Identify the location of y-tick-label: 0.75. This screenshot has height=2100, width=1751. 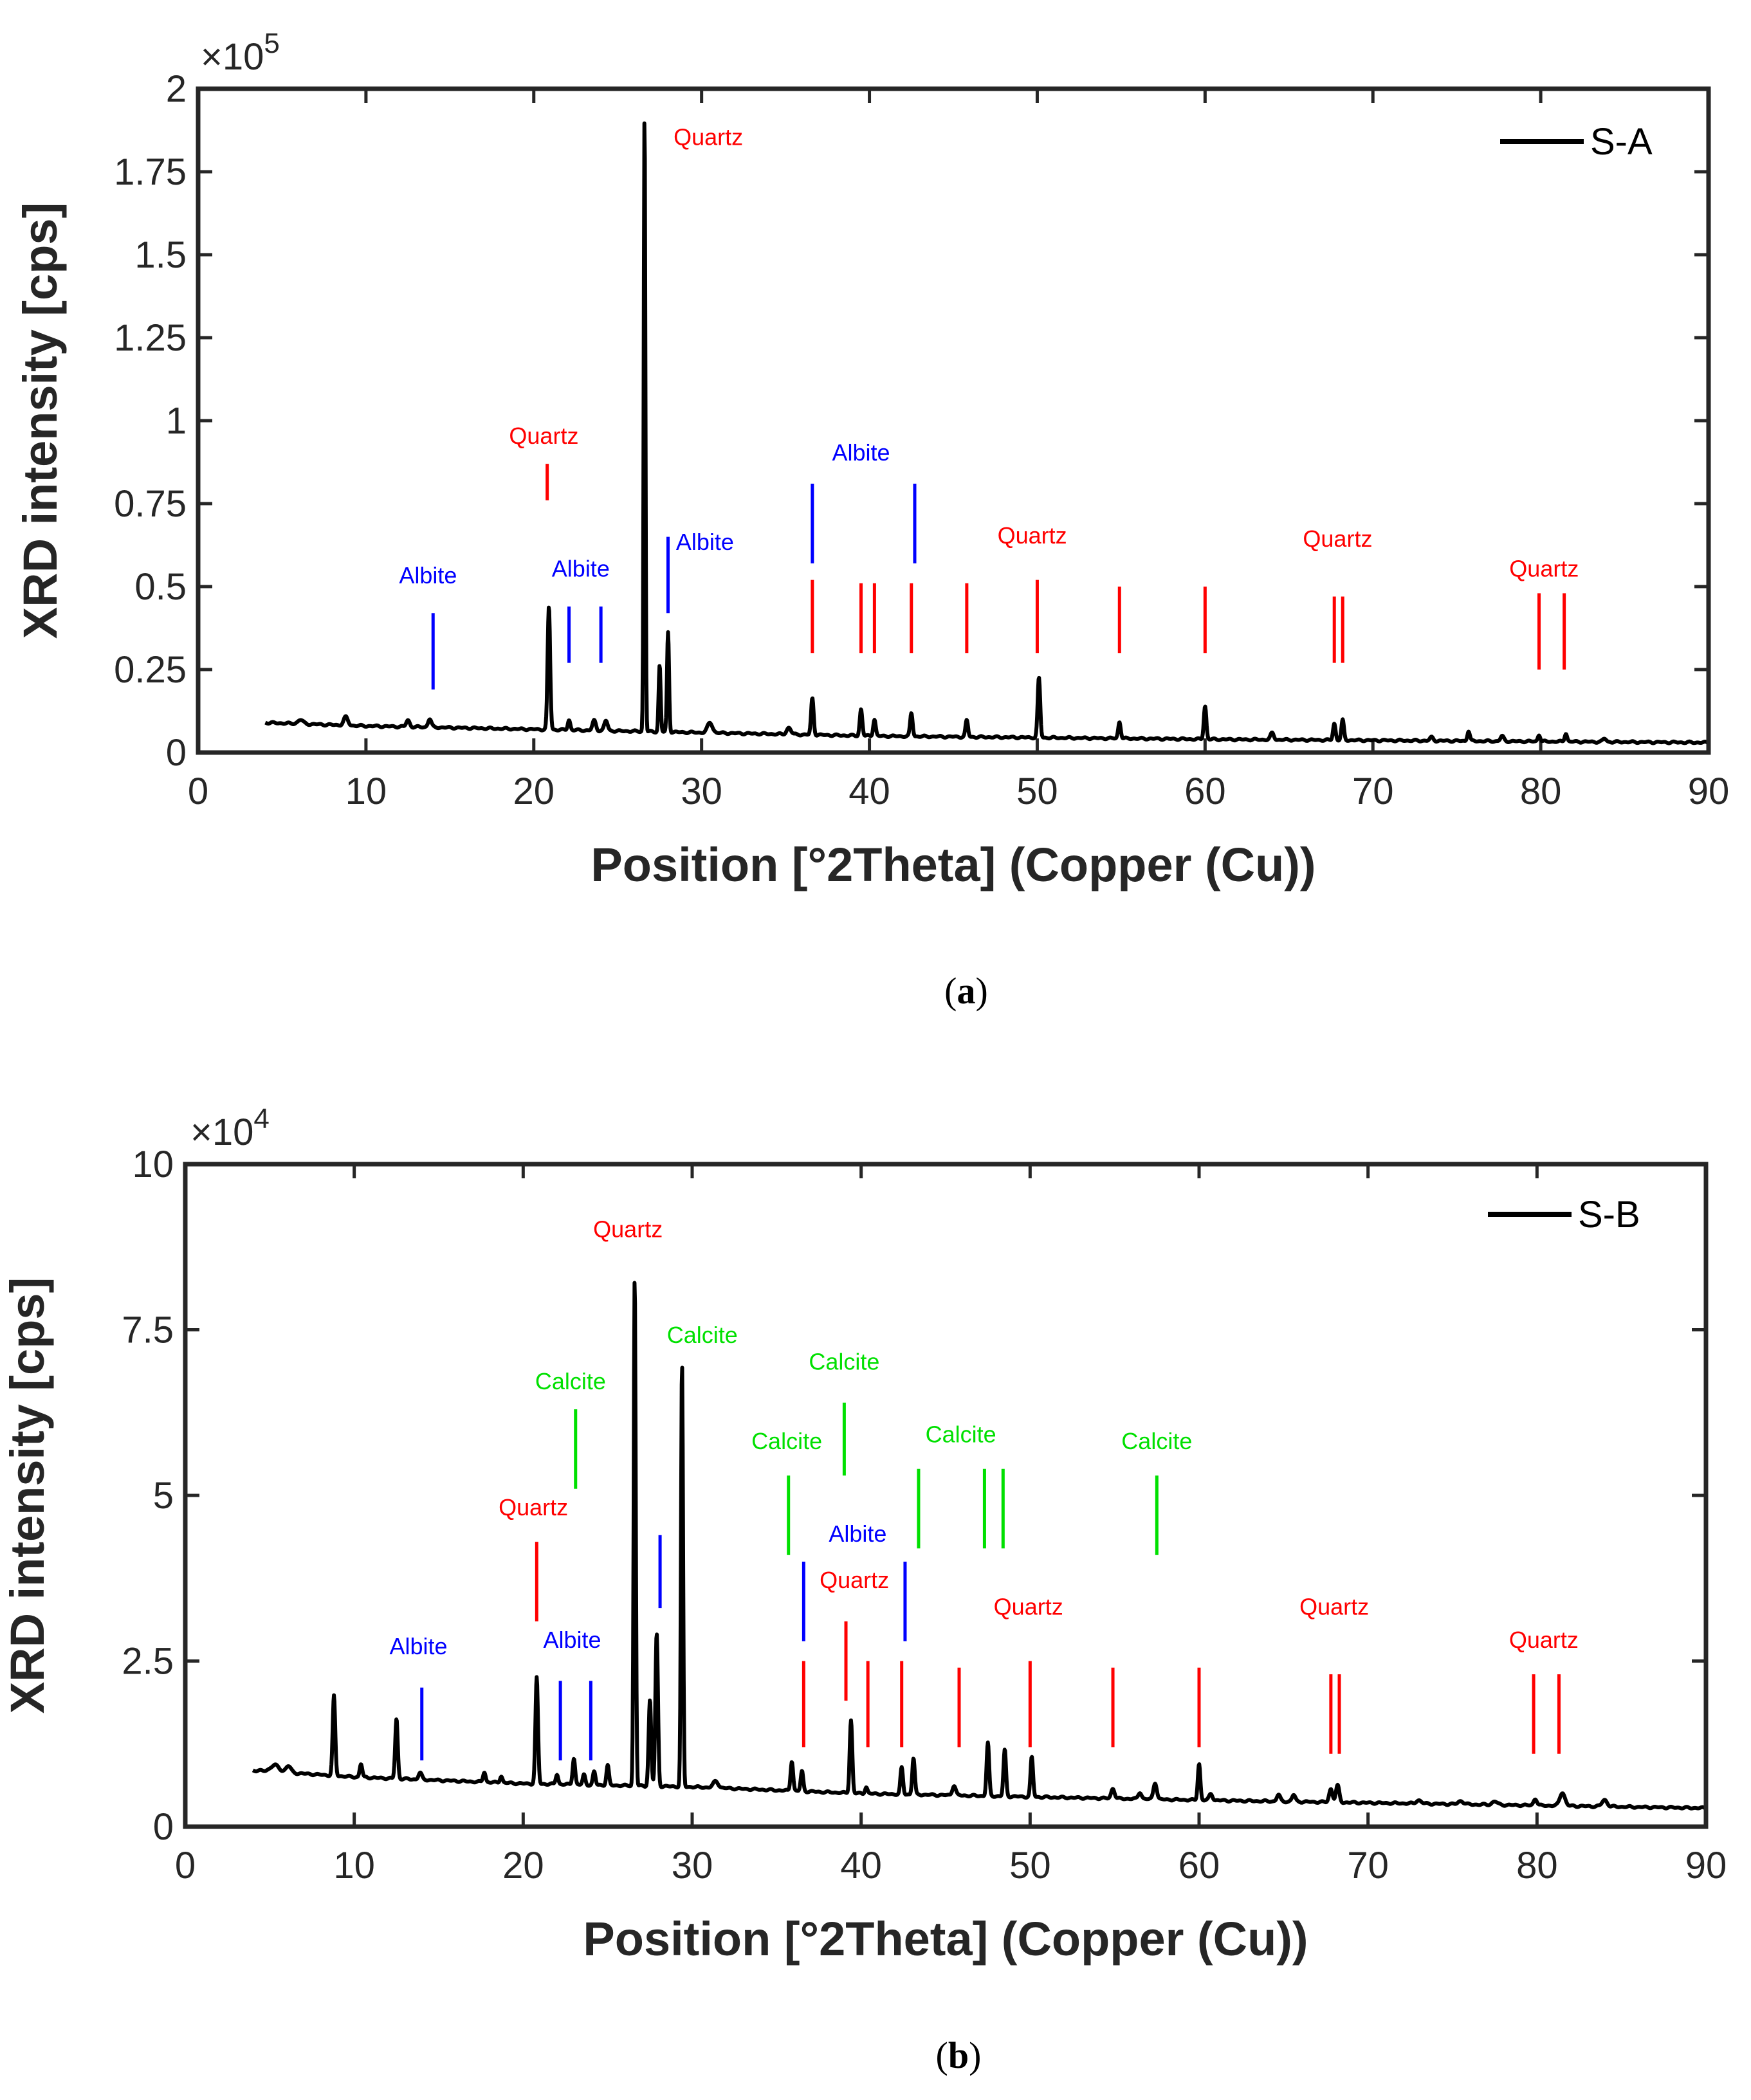
(150, 504).